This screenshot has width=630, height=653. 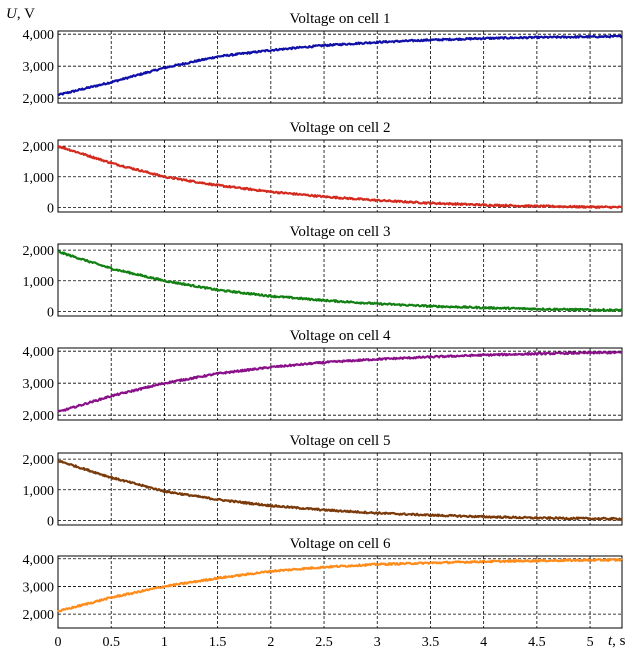 What do you see at coordinates (340, 441) in the screenshot?
I see `panel-title: Voltage on cell 5` at bounding box center [340, 441].